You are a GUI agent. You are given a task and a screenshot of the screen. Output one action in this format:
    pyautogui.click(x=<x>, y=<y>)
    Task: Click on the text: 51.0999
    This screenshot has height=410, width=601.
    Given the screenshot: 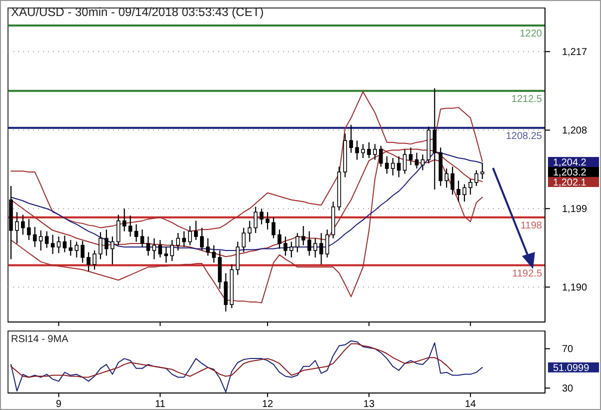 What is the action you would take?
    pyautogui.click(x=571, y=368)
    